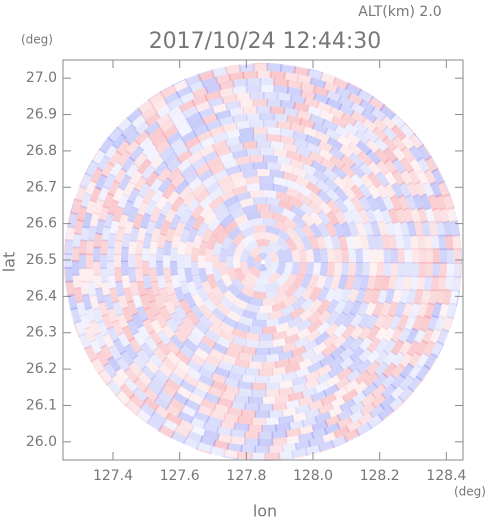 The image size is (491, 521). Describe the element at coordinates (446, 476) in the screenshot. I see `x-tick-label: 128.4` at that location.